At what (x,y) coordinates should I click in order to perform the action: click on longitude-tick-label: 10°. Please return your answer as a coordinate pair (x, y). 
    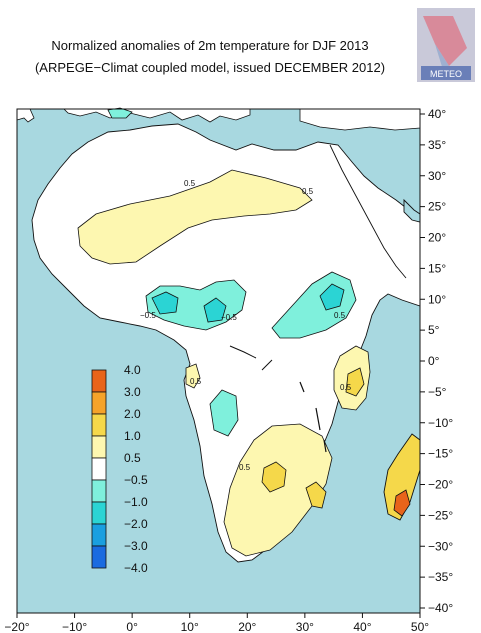
    Looking at the image, I should click on (190, 626).